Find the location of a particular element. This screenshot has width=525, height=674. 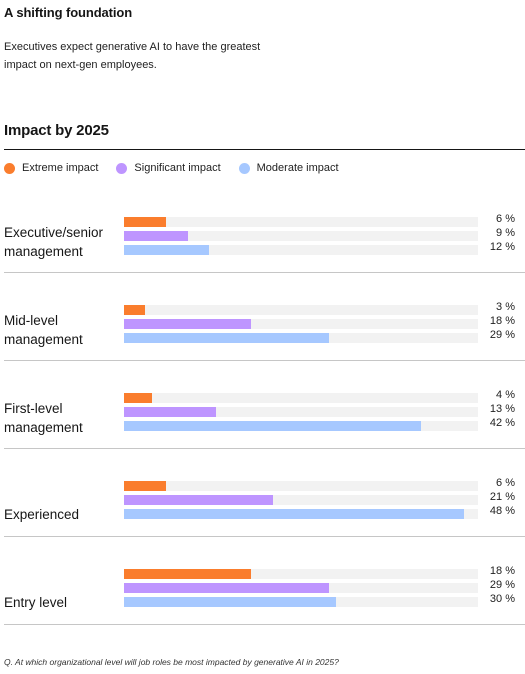

bar-group: Executive/senior management 6 % 9 % 12 % is located at coordinates (262, 229).